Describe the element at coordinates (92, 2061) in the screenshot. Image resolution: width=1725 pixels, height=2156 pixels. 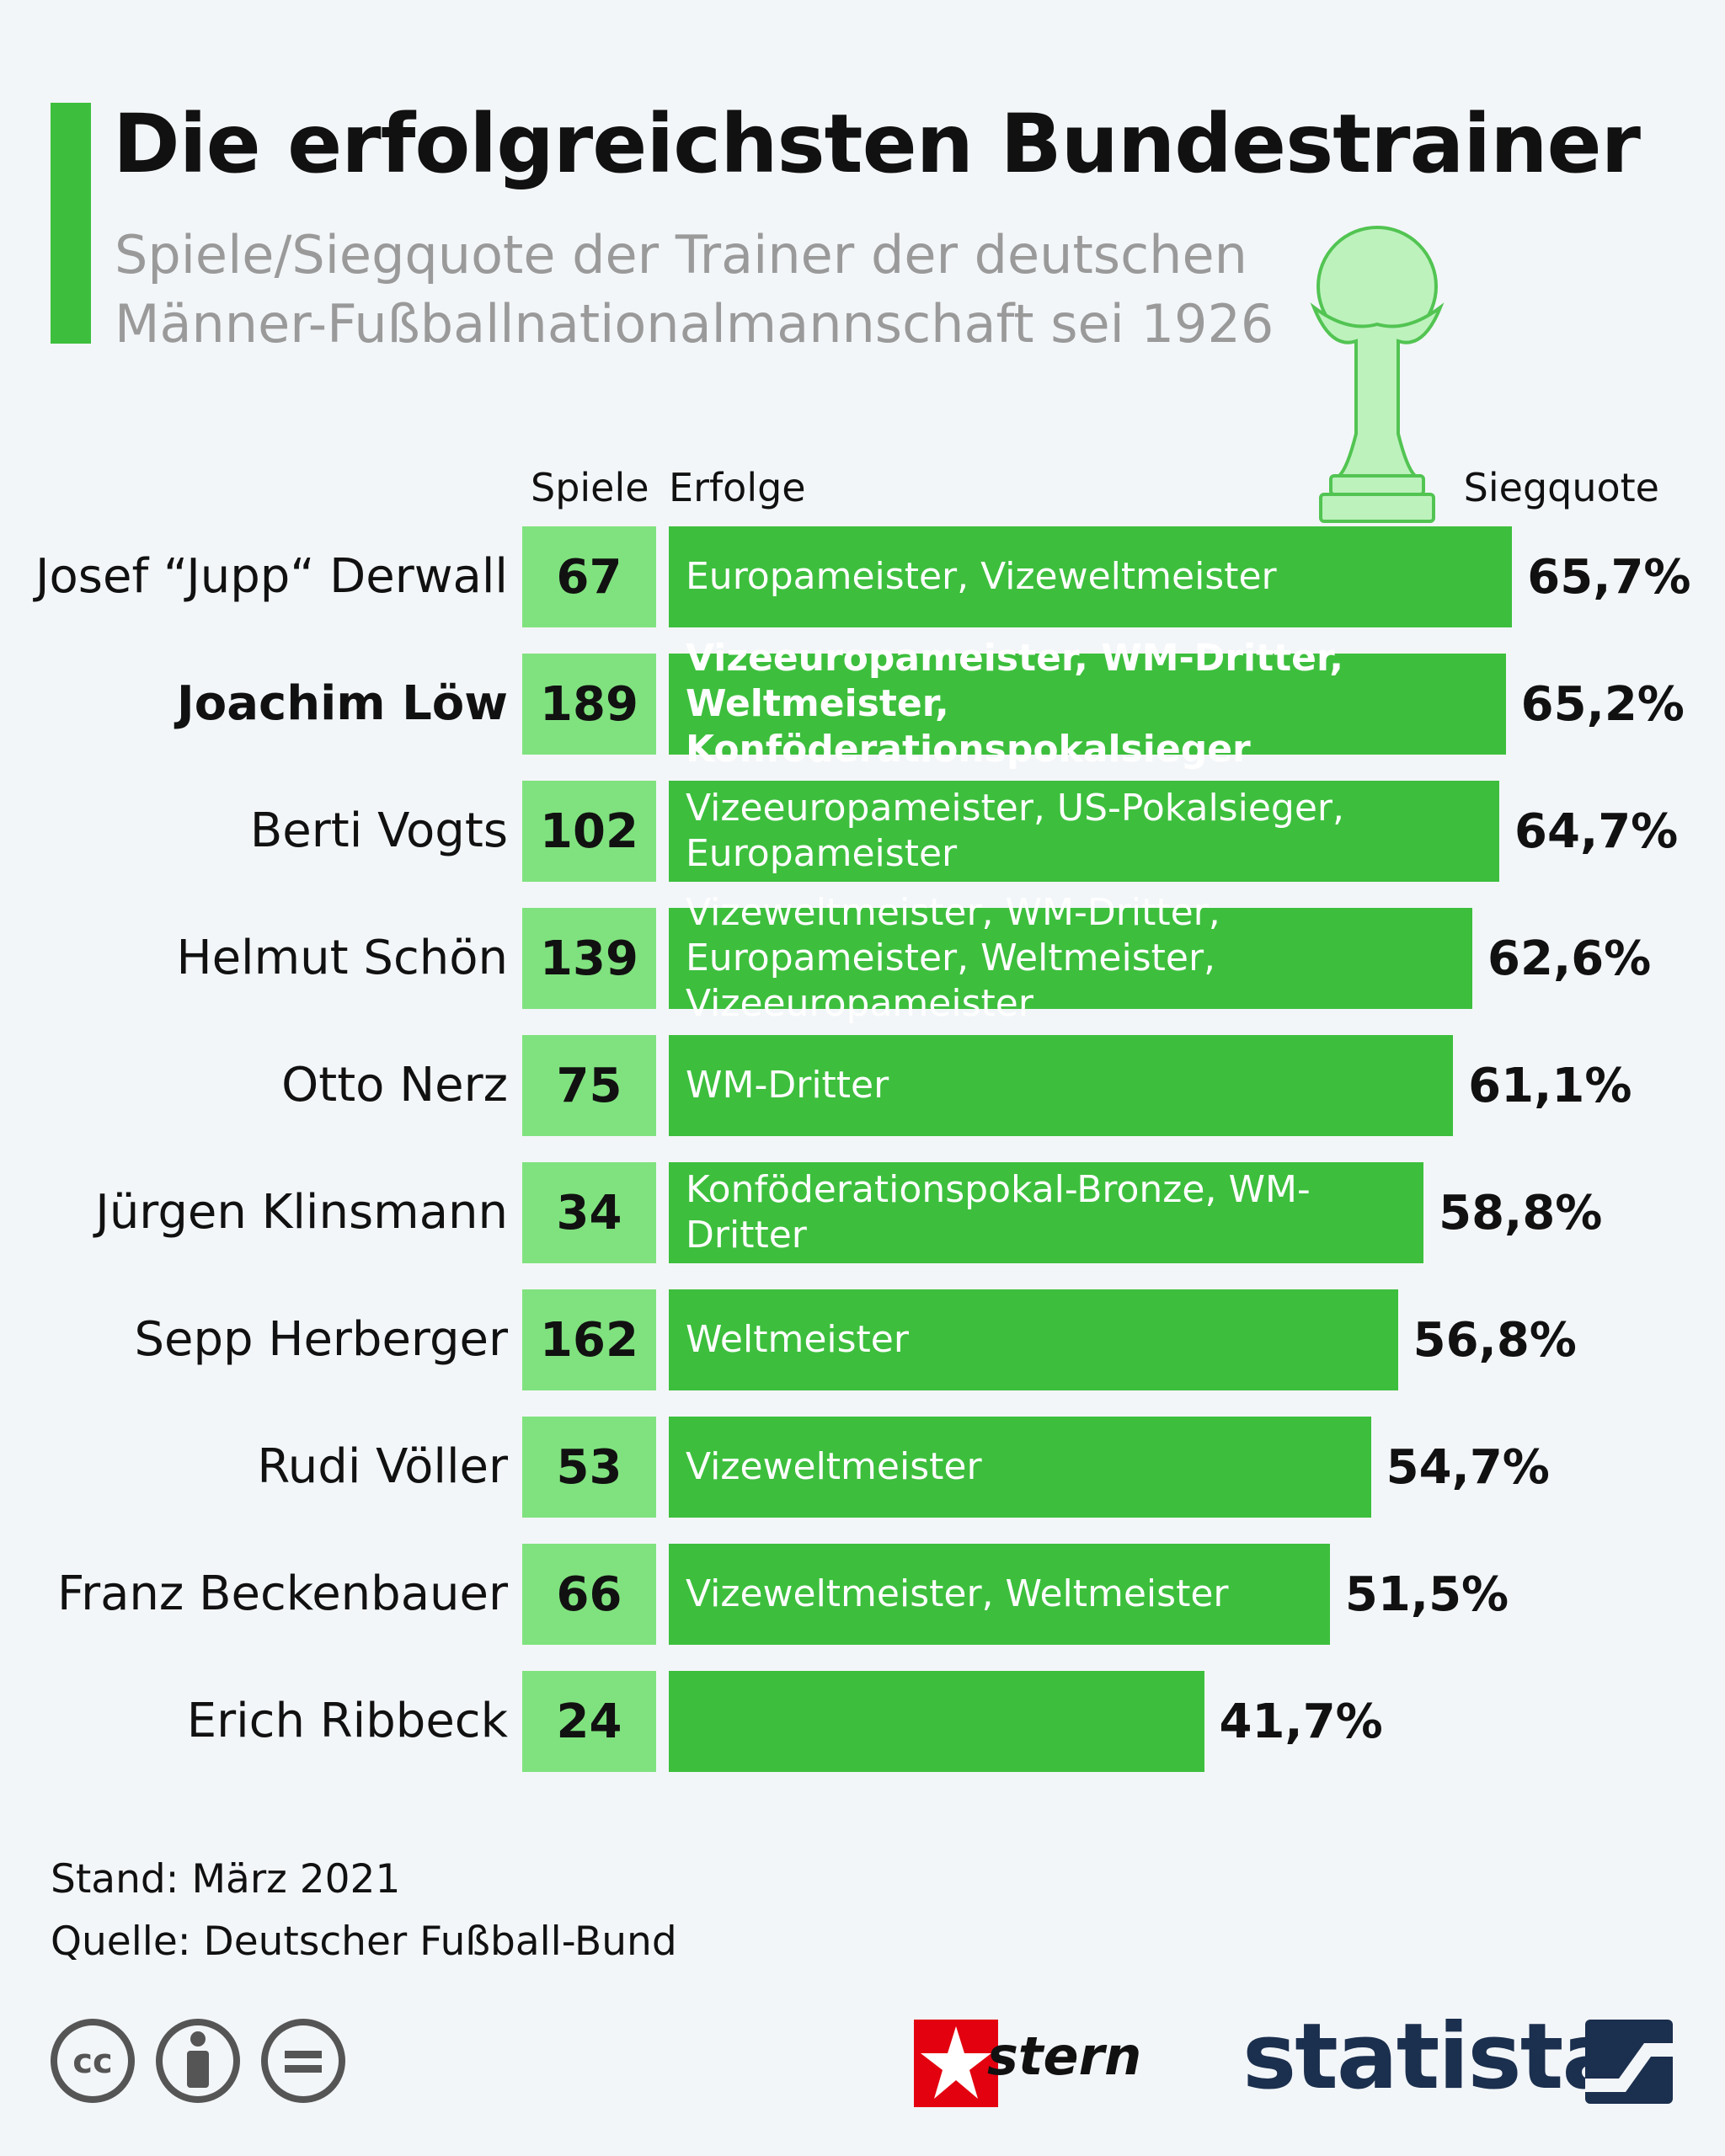
I see `svg-text: cc` at that location.